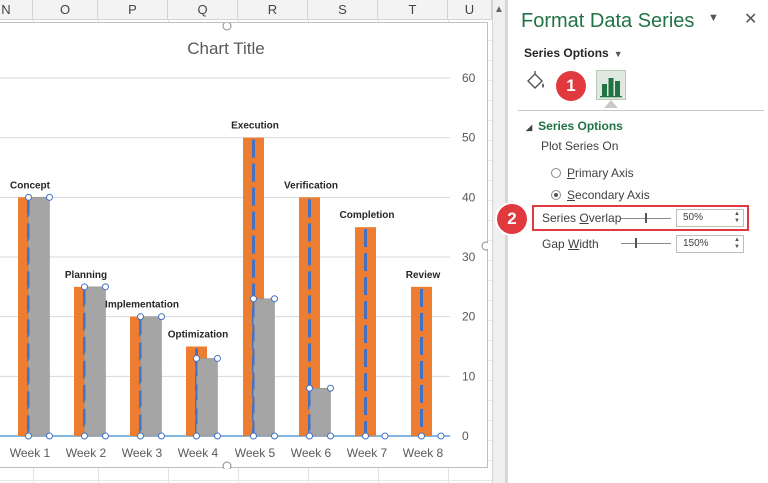 This screenshot has height=483, width=768. I want to click on callout-badge-2: 2, so click(512, 219).